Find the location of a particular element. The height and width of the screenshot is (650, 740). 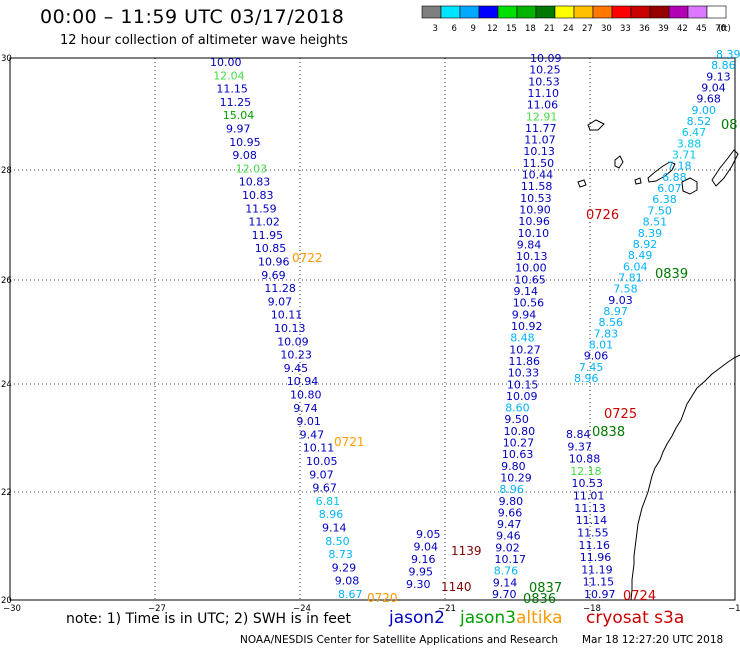

wave-height-label: 10.80 is located at coordinates (306, 395).